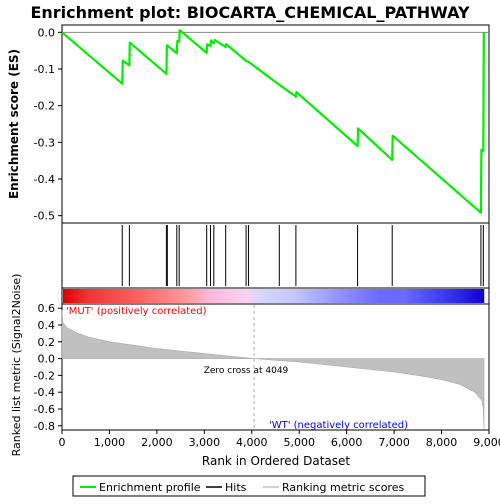 The image size is (500, 504). I want to click on xtick-label-5: 5,000, so click(299, 442).